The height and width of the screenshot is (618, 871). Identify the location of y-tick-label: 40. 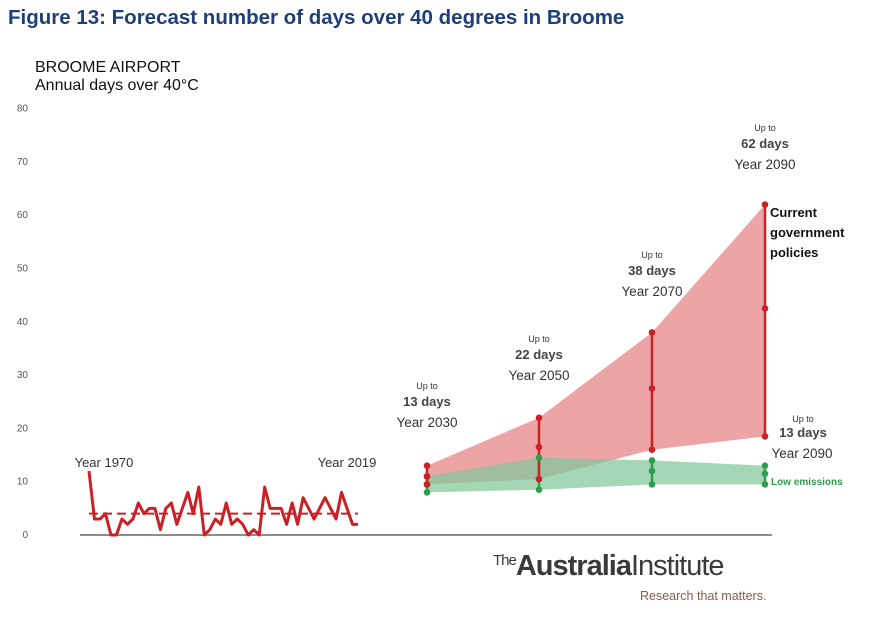
(23, 322).